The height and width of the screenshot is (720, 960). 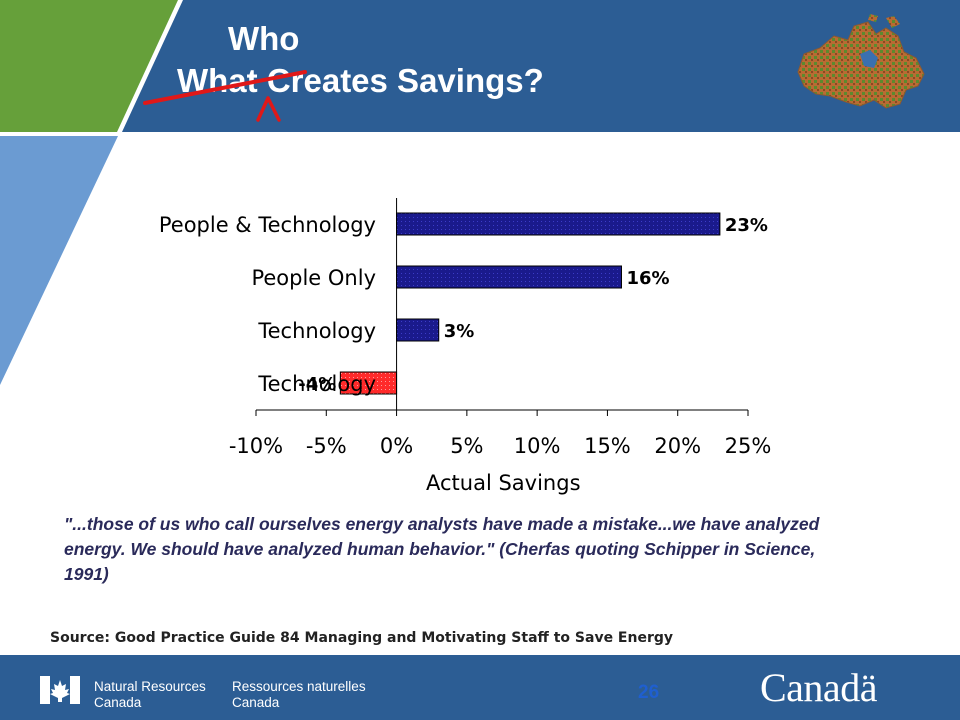 What do you see at coordinates (459, 331) in the screenshot?
I see `value-label: 3%` at bounding box center [459, 331].